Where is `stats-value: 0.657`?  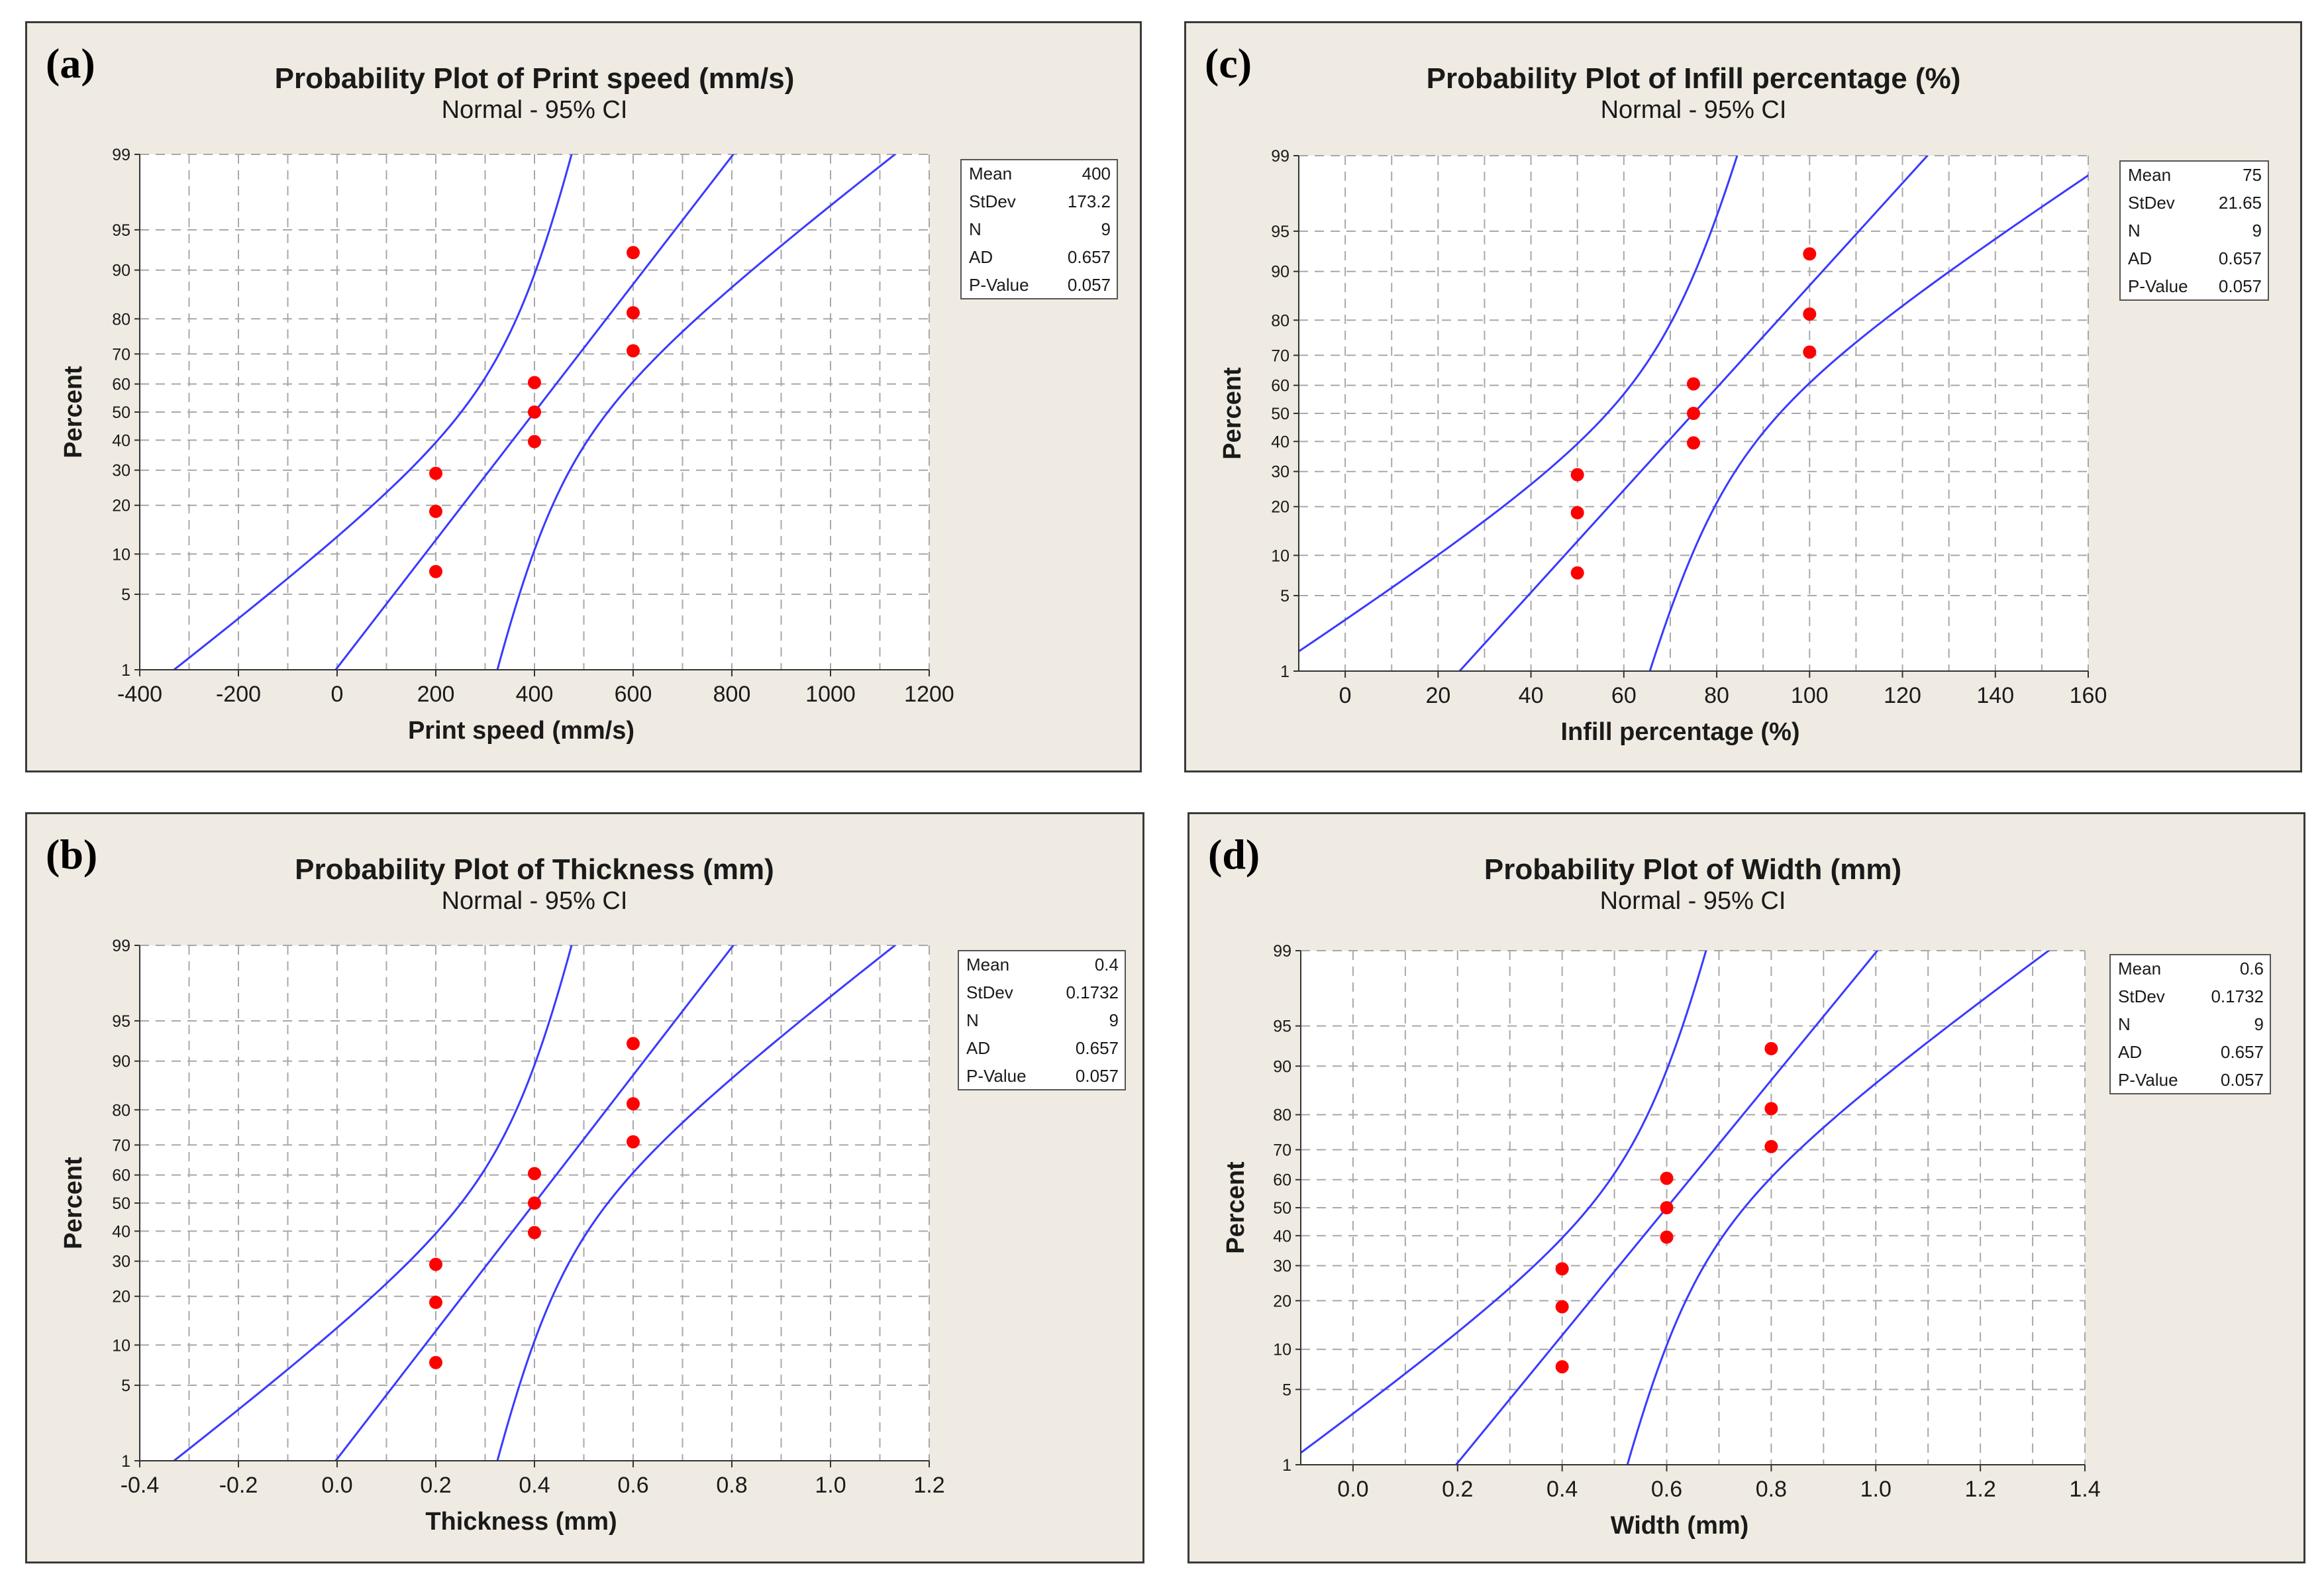
stats-value: 0.657 is located at coordinates (2242, 1052).